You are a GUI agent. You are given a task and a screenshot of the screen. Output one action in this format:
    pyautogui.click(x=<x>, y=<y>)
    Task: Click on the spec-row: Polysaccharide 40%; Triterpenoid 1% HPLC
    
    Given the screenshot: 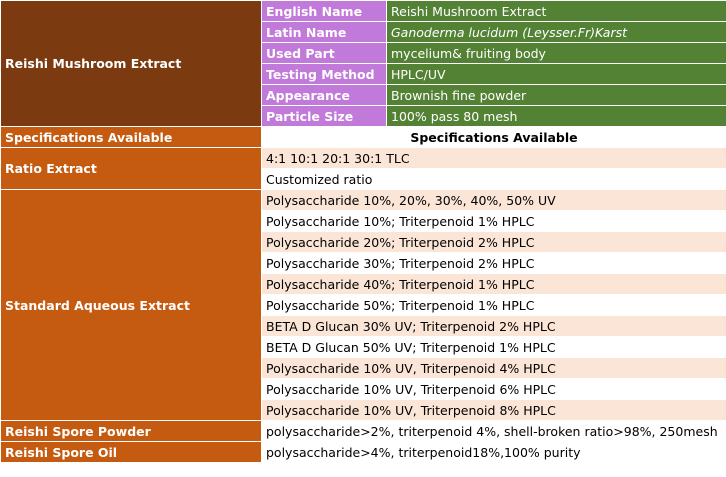 What is the action you would take?
    pyautogui.click(x=363, y=284)
    